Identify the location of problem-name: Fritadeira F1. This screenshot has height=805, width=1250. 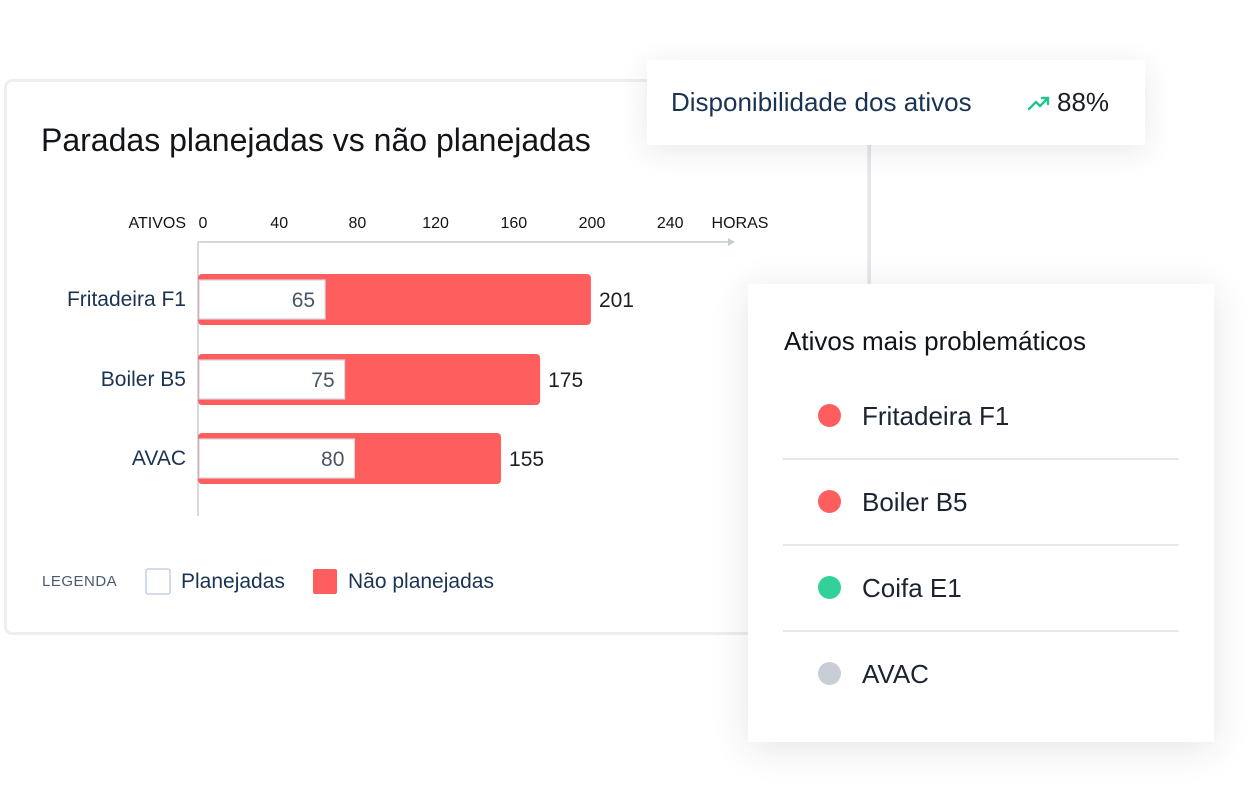
(936, 416).